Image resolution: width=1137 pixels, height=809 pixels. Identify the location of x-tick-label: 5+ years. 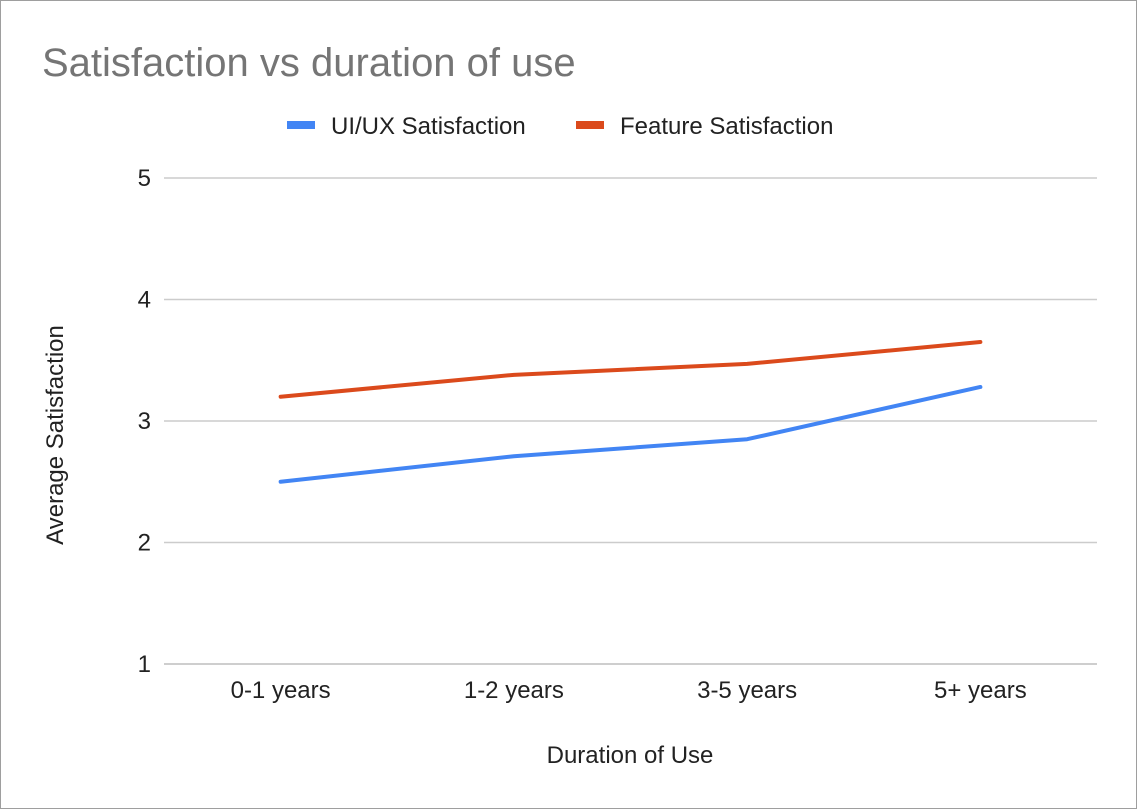
(980, 690).